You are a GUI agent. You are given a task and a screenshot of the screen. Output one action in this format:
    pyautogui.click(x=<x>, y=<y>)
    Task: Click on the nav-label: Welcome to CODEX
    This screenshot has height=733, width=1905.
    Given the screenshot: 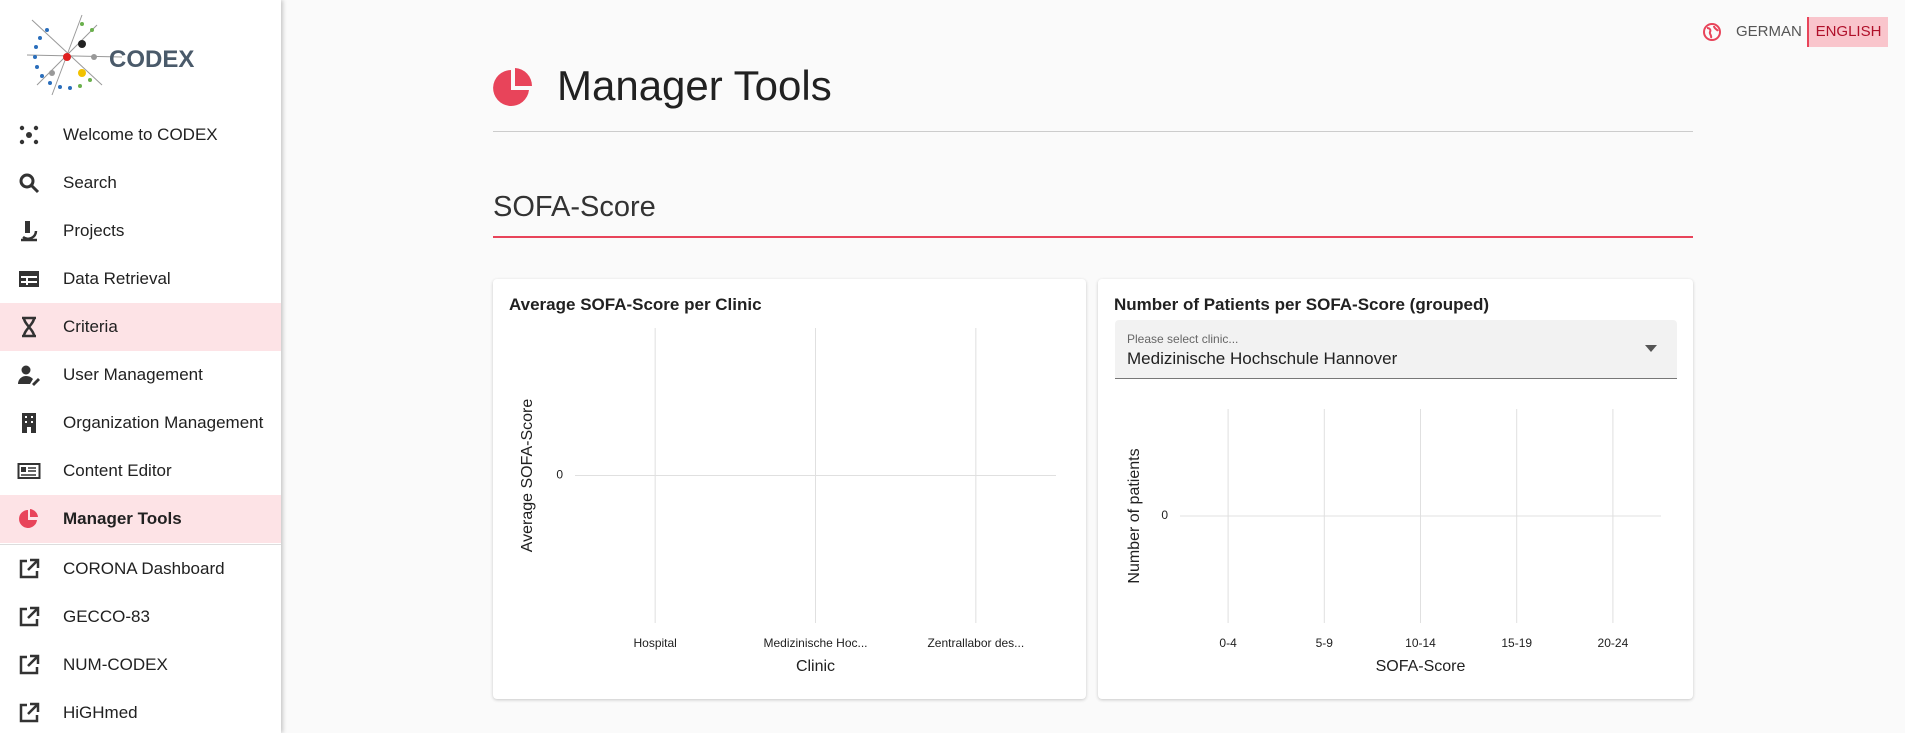 What is the action you would take?
    pyautogui.click(x=140, y=134)
    